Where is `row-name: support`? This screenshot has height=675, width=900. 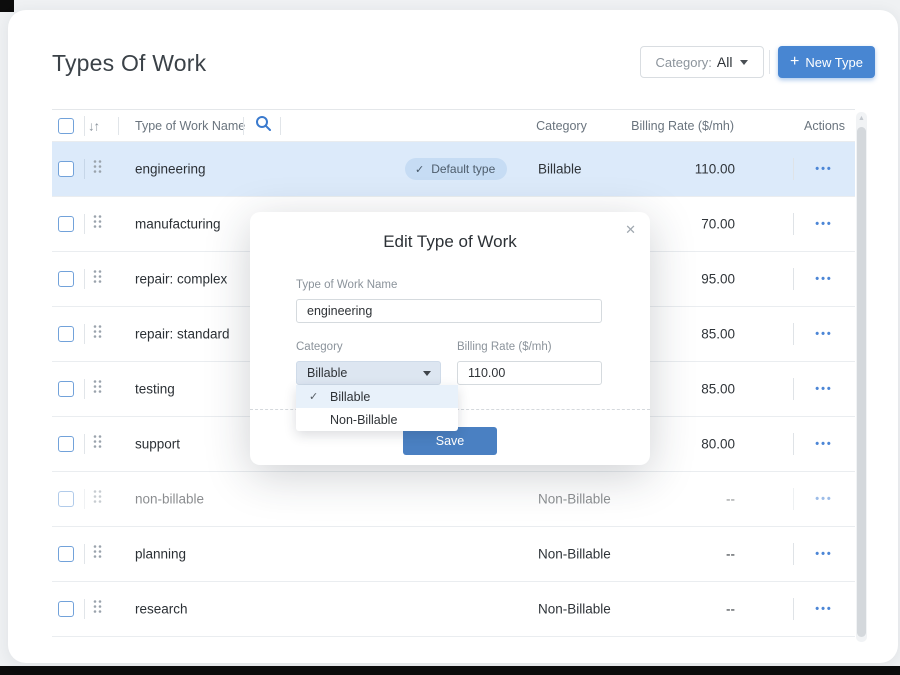
row-name: support is located at coordinates (158, 444).